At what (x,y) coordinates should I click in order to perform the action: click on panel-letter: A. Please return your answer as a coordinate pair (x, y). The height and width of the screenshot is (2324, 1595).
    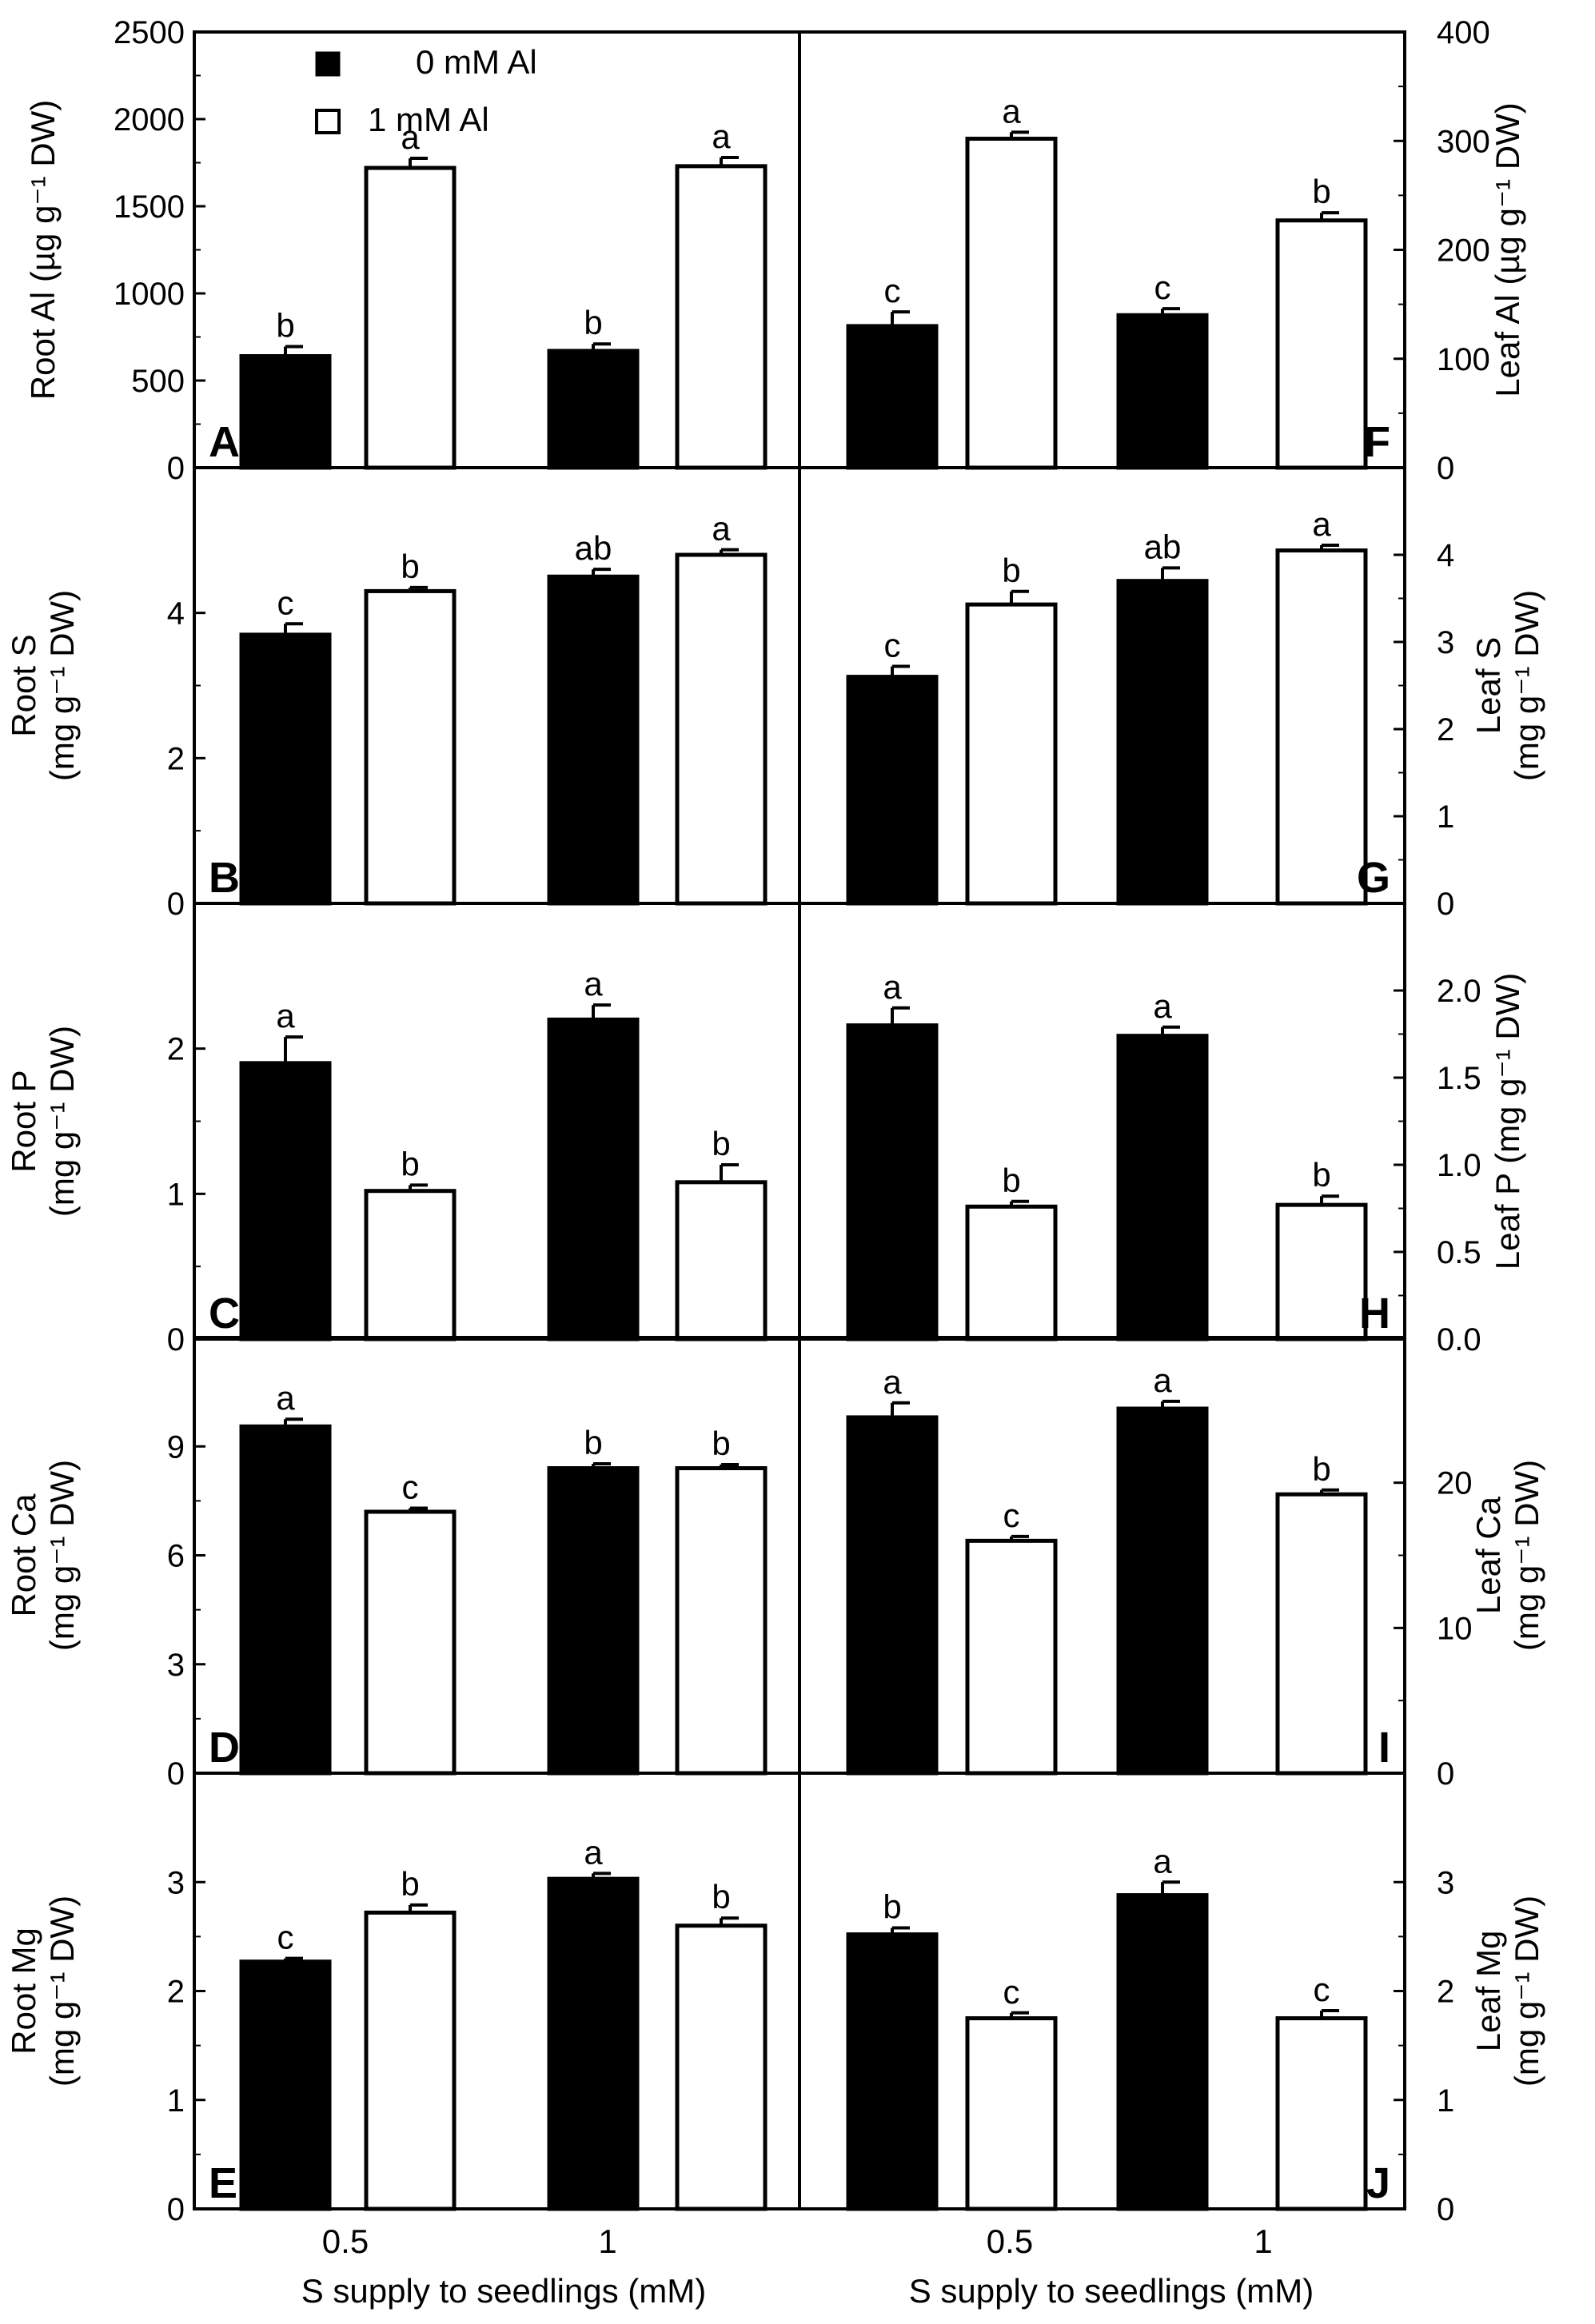
    Looking at the image, I should click on (224, 442).